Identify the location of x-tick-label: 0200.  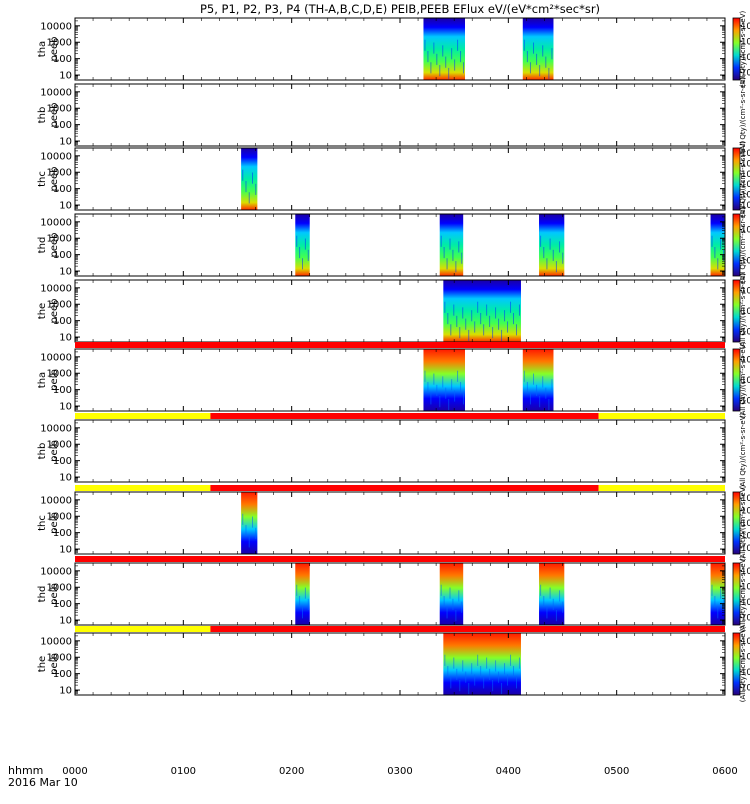
(291, 771).